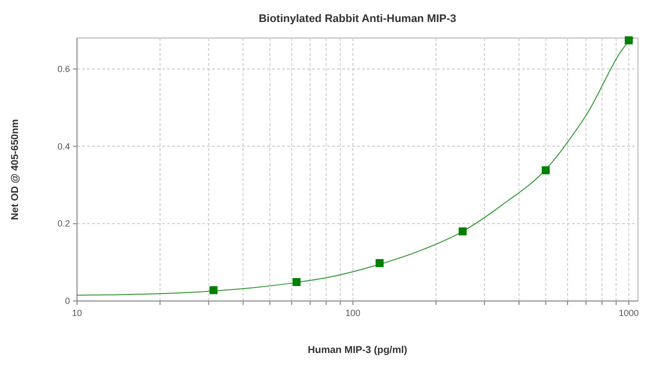 Image resolution: width=650 pixels, height=374 pixels. I want to click on y-tick-label: 0.6, so click(63, 69).